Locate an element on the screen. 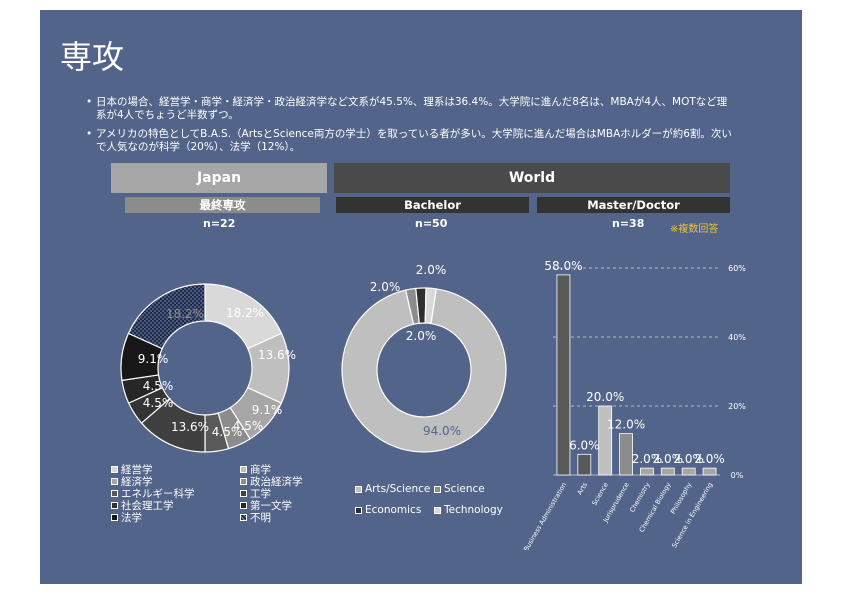  legend-item: Arts/Science is located at coordinates (392, 489).